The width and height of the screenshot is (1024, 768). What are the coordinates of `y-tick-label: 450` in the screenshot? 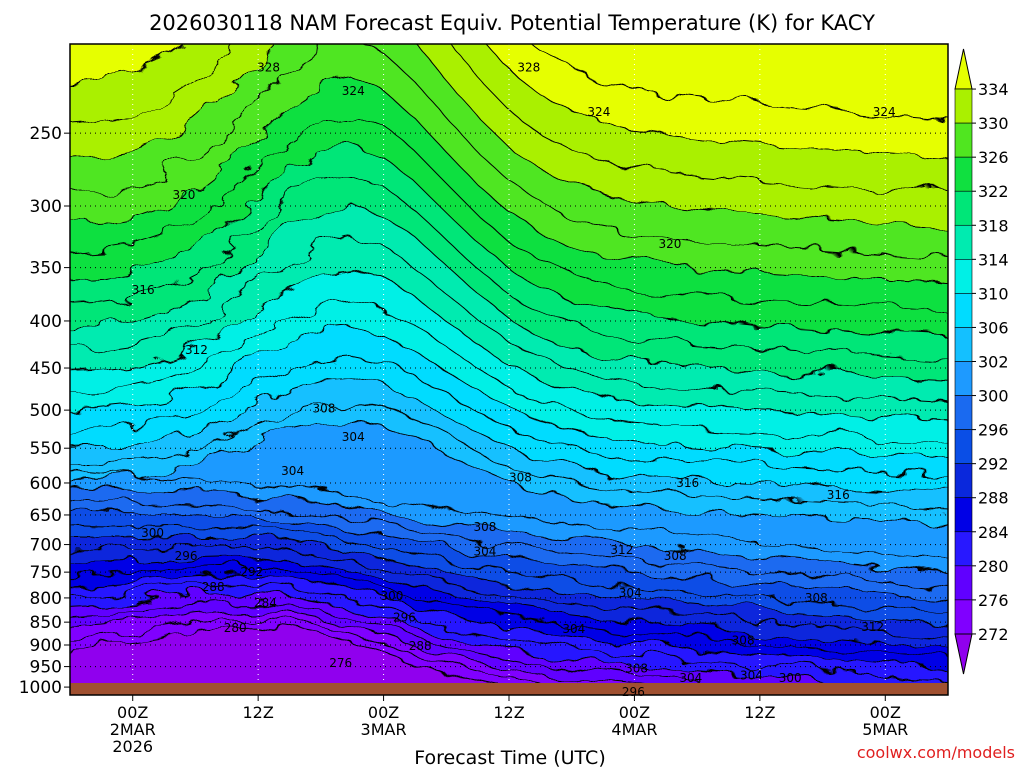 It's located at (46, 369).